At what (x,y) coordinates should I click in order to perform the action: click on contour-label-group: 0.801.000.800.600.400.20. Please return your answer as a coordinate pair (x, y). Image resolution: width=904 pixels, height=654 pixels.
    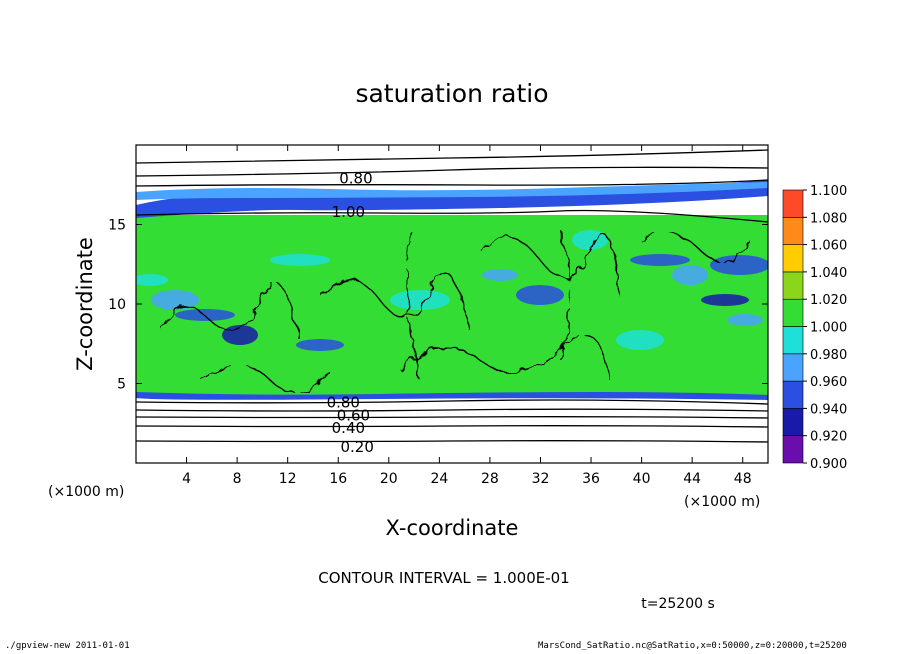
    Looking at the image, I should click on (350, 312).